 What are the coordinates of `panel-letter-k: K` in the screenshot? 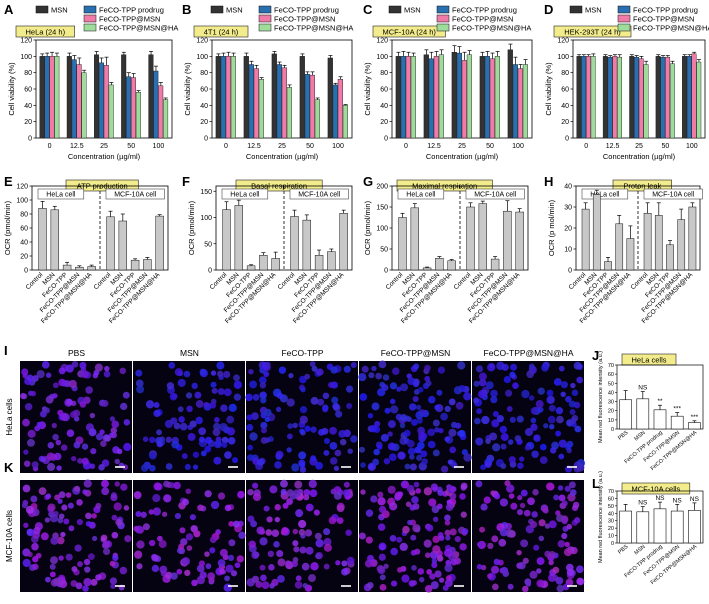 It's located at (9, 467).